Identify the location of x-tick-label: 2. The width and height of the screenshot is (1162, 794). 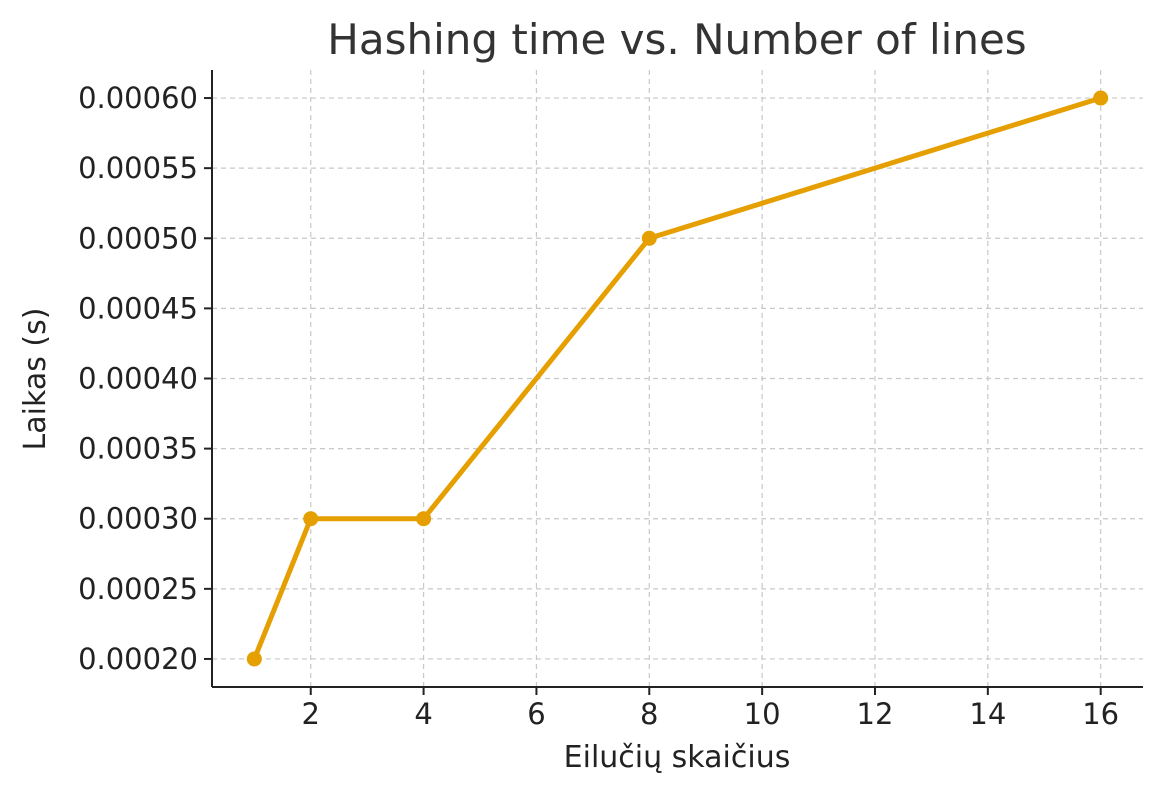
(311, 714).